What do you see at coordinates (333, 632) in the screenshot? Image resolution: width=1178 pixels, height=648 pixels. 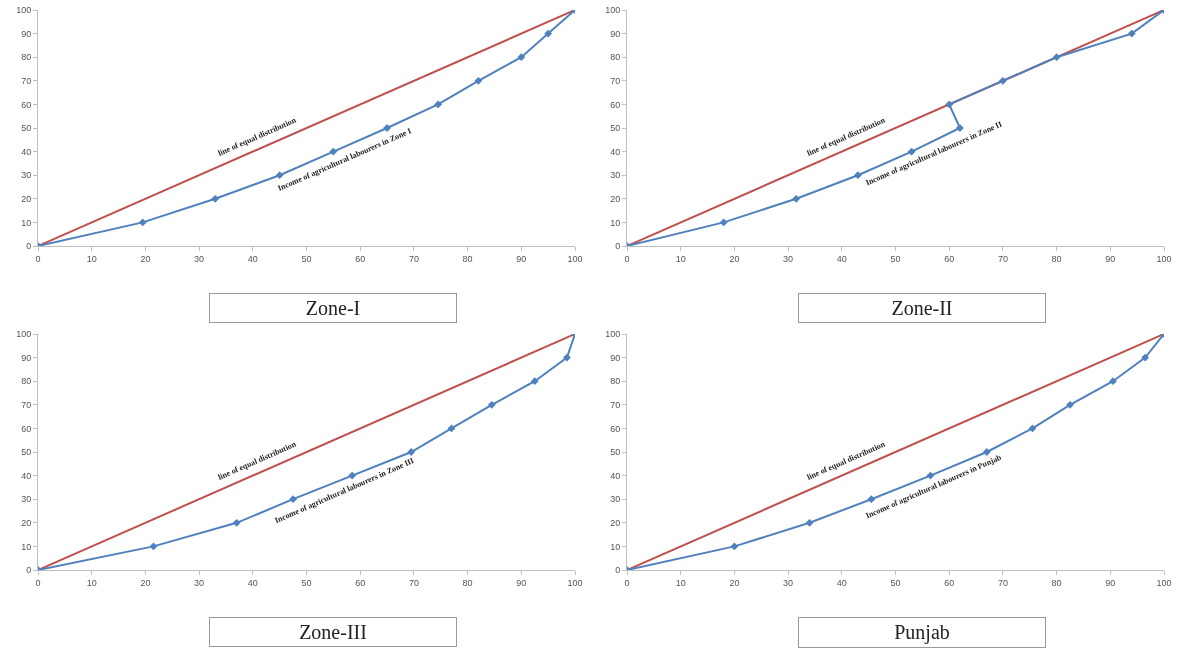 I see `text: Zone-III` at bounding box center [333, 632].